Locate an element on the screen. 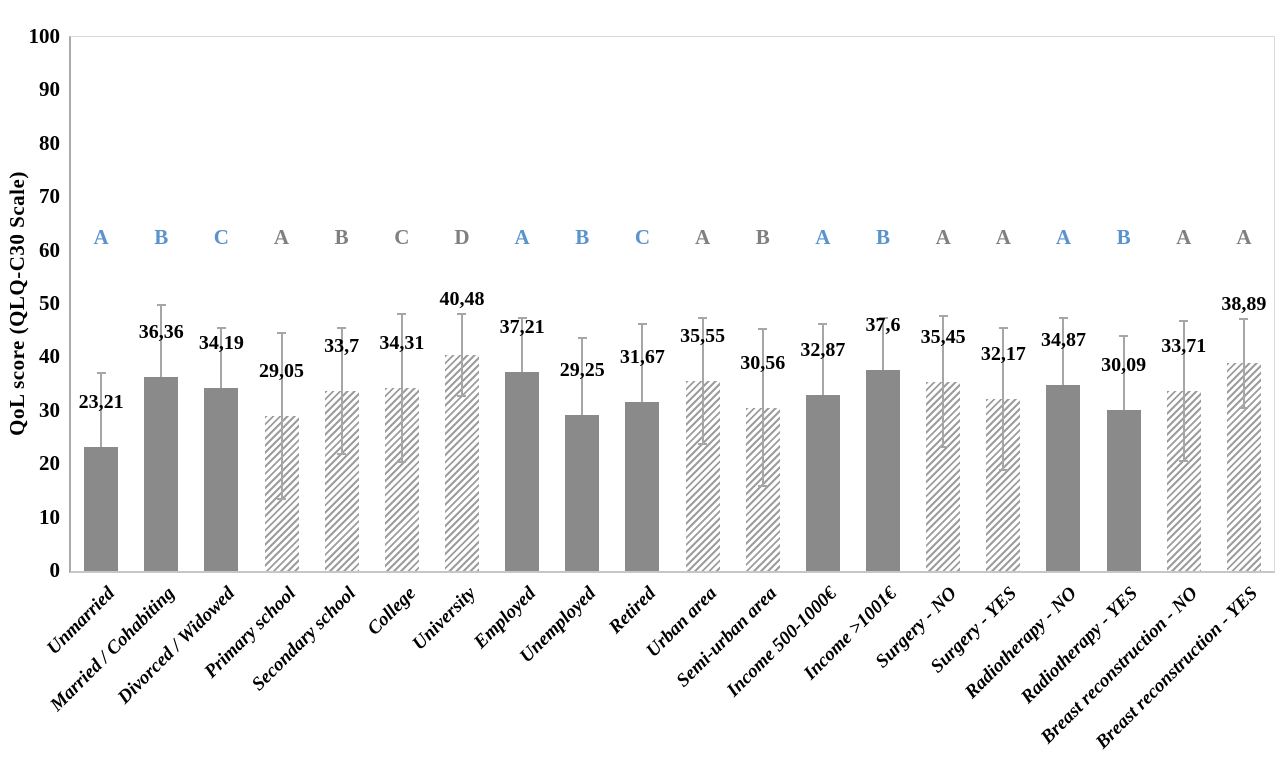 The width and height of the screenshot is (1288, 784). bar-value-label: 34,19 is located at coordinates (221, 343).